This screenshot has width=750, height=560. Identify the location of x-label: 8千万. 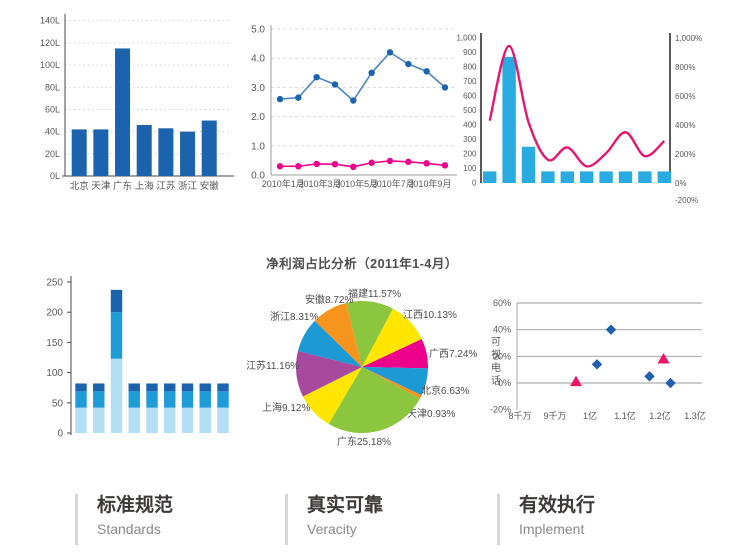
(519, 416).